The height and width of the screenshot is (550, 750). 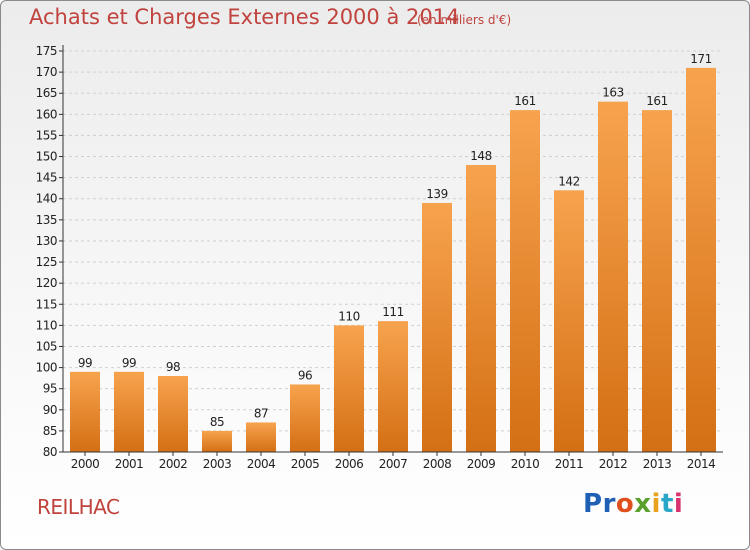 I want to click on logo-letter: o, so click(x=625, y=504).